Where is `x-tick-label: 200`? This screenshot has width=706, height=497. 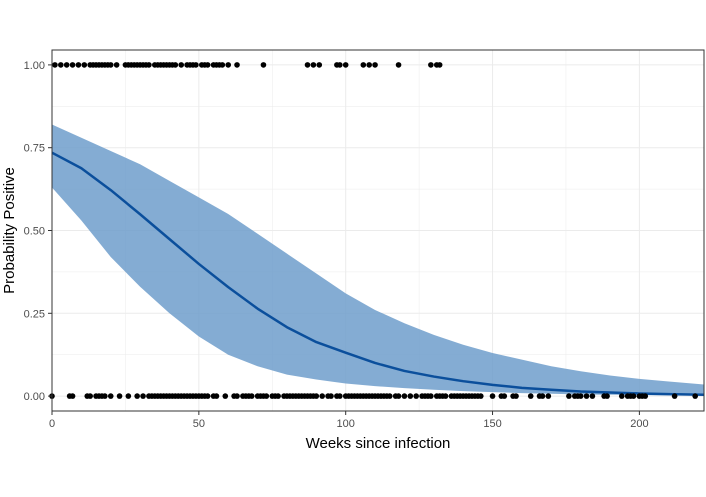
x-tick-label: 200 is located at coordinates (639, 424).